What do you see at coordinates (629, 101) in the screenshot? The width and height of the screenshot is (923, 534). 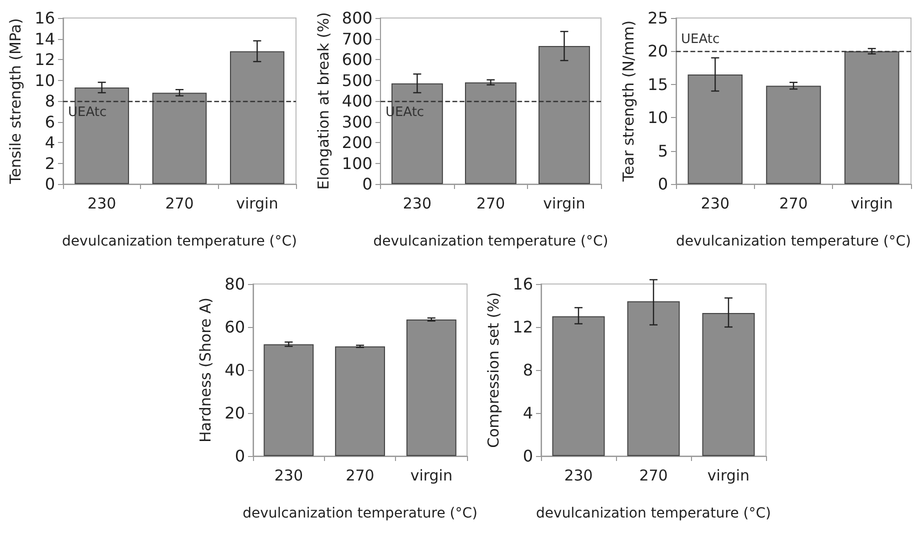 I see `y-axis-title: Tear strength (N/mm)` at bounding box center [629, 101].